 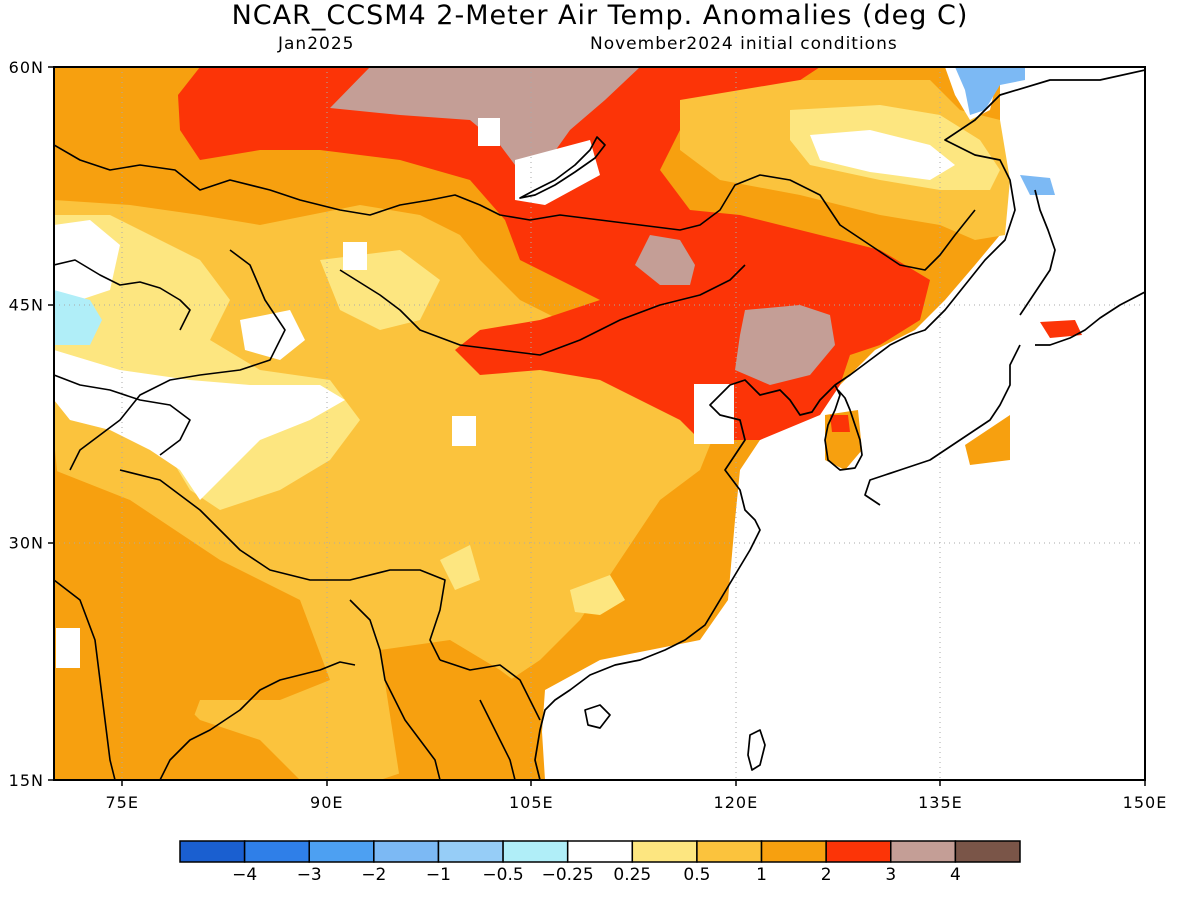 I want to click on central-asia-anomaly-0p25-to-0p5, so click(x=207, y=362).